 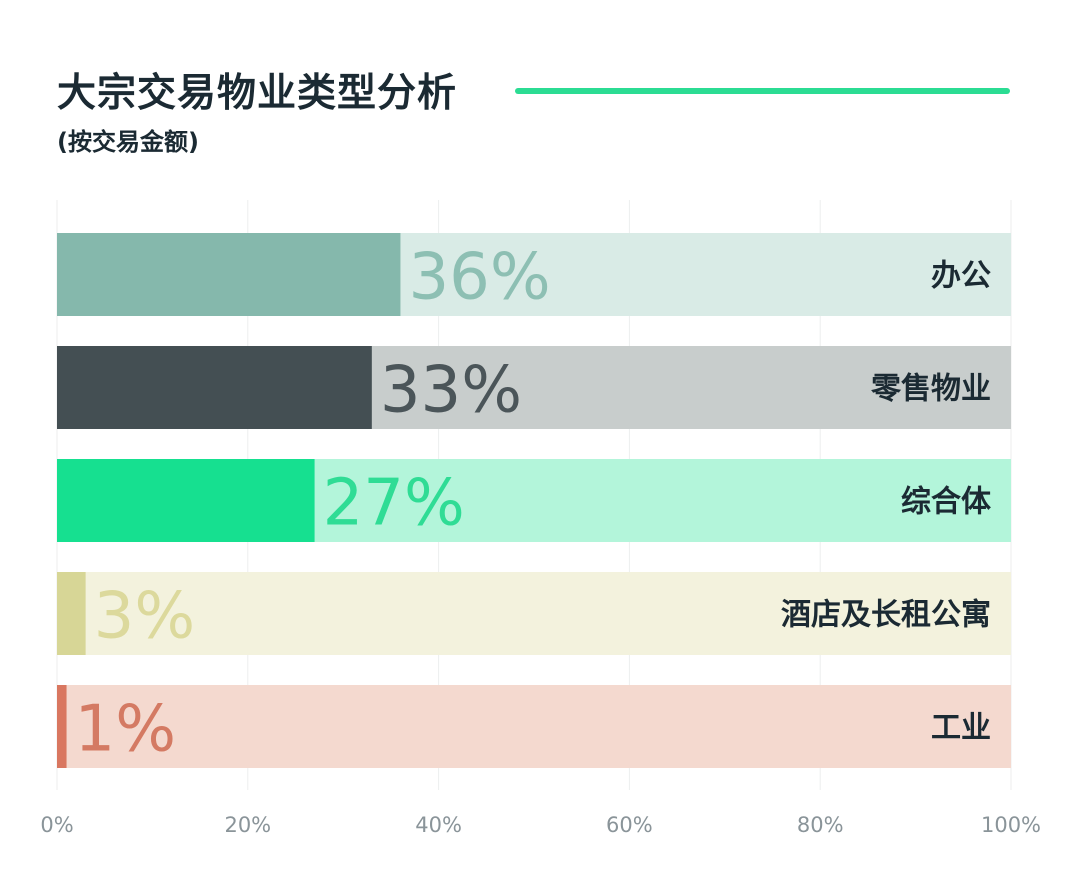 What do you see at coordinates (451, 391) in the screenshot?
I see `bar-value-label-1: 33%` at bounding box center [451, 391].